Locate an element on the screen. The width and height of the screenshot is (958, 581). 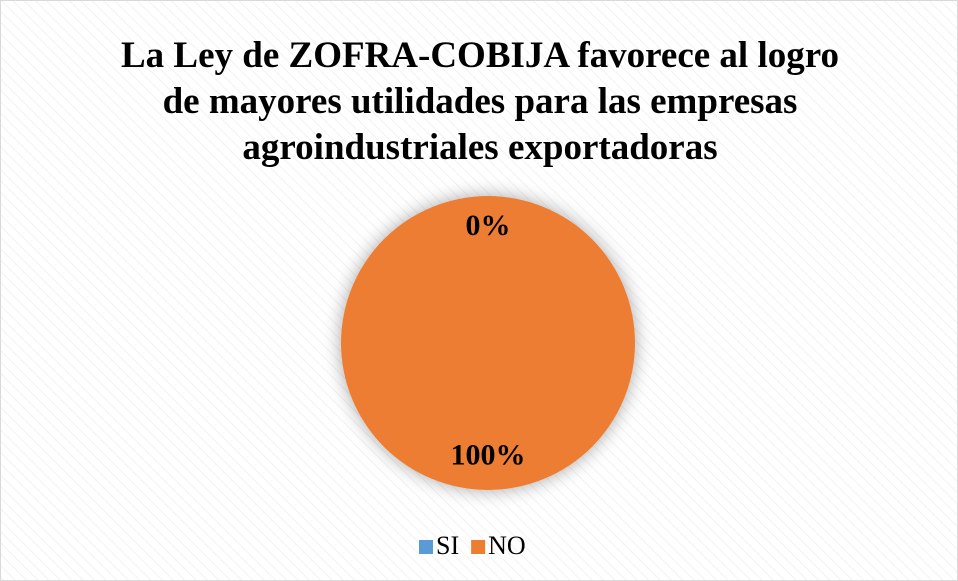
data-label: 100% is located at coordinates (488, 455).